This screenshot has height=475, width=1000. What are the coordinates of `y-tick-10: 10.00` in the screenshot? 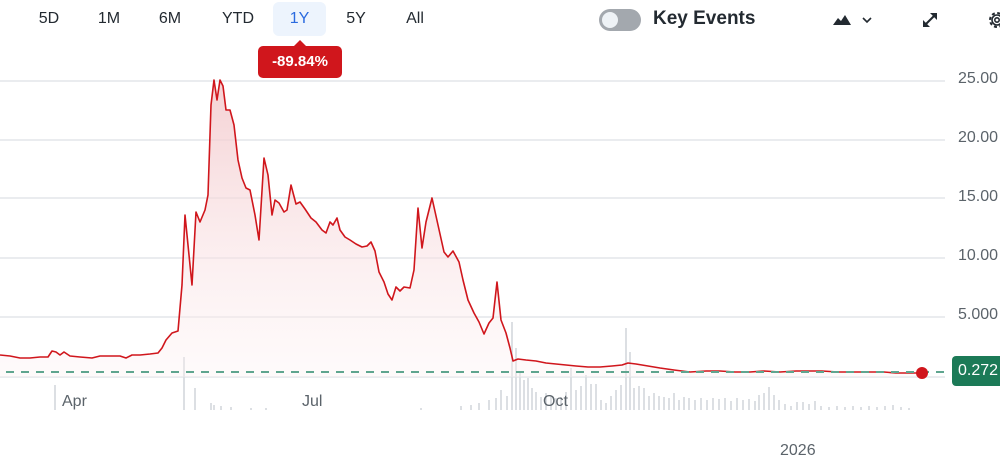 It's located at (978, 255).